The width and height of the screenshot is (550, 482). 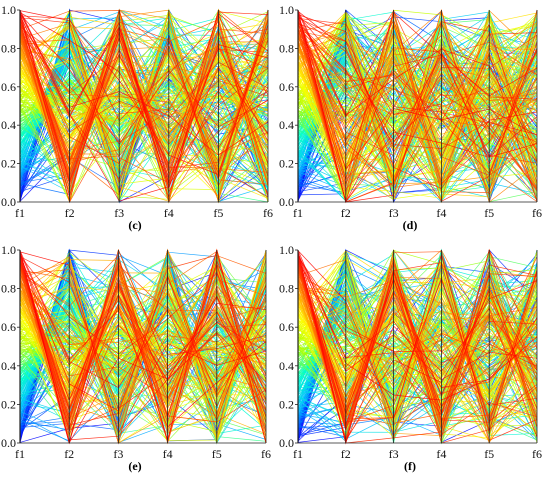 What do you see at coordinates (134, 225) in the screenshot?
I see `panel-label: (c)` at bounding box center [134, 225].